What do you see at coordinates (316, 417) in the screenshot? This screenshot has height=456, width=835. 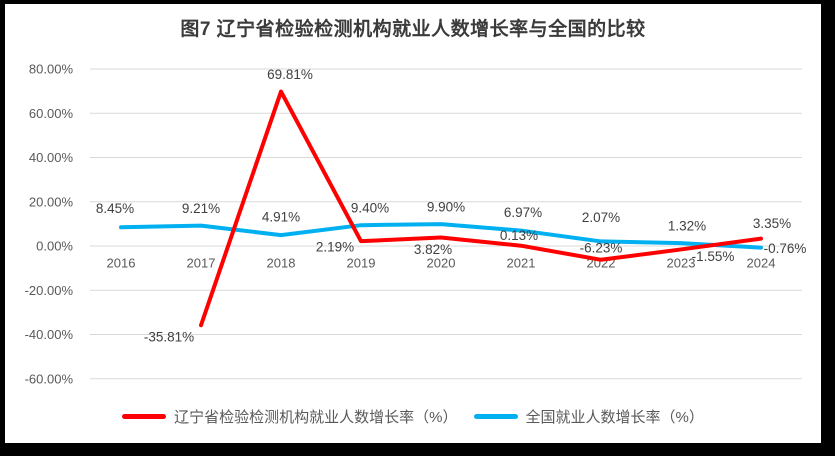 I see `legend-label-liaoning: 辽宁省检验检测机构就业人数增长率（%）` at bounding box center [316, 417].